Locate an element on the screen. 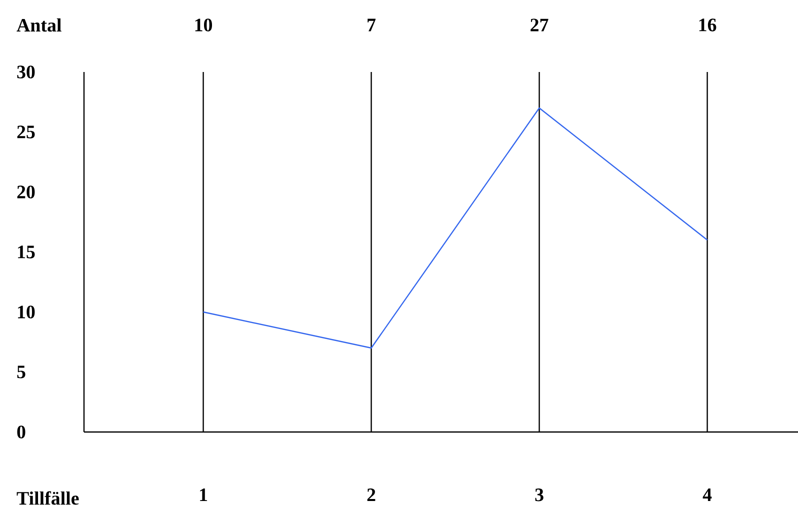 The height and width of the screenshot is (510, 798). data-label: 10 is located at coordinates (203, 25).